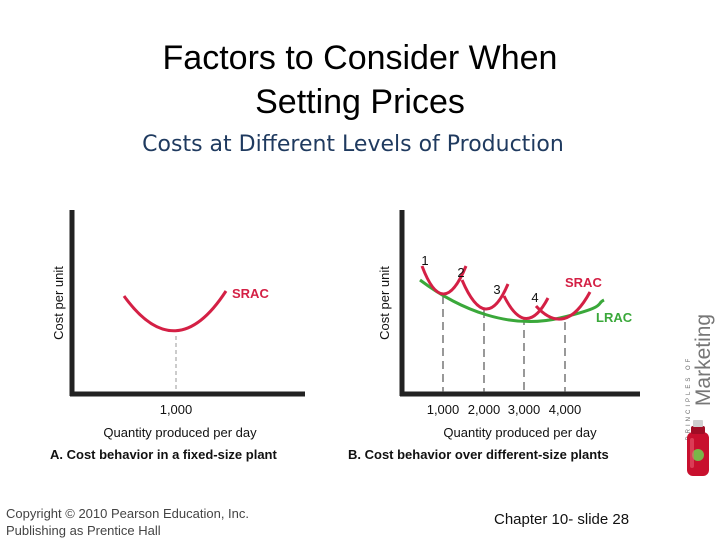 Image resolution: width=720 pixels, height=540 pixels. I want to click on chart-b-plant-label-3: 3, so click(496, 289).